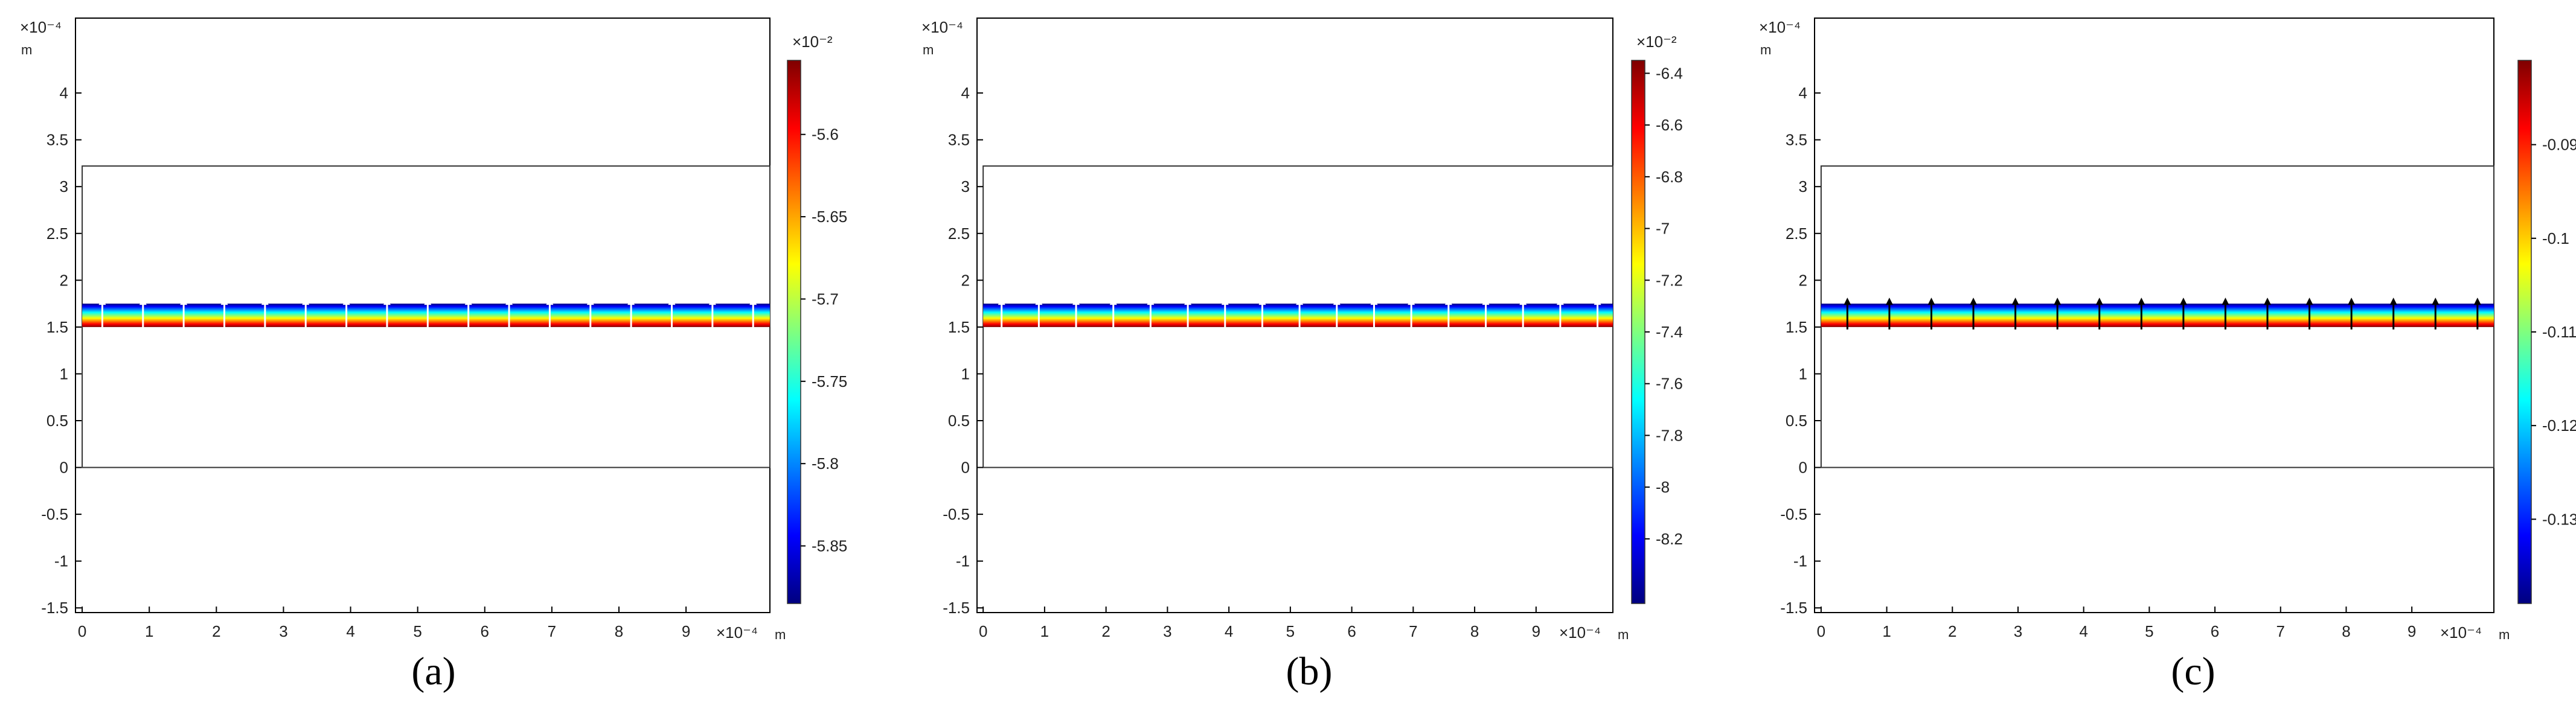  I want to click on x-tick-label: 4, so click(1229, 631).